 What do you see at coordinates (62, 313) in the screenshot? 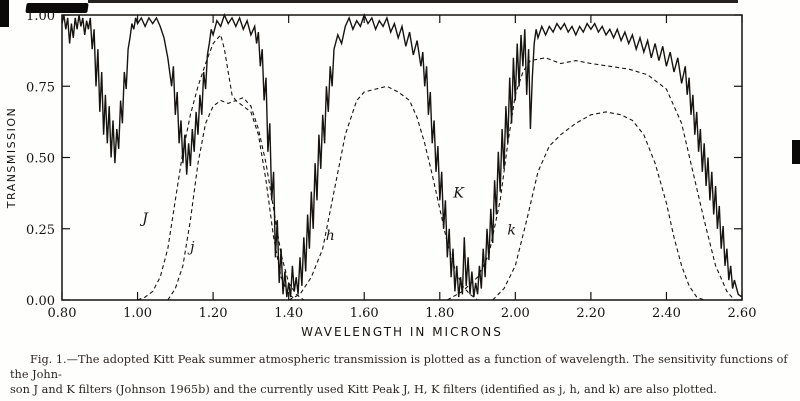
I see `x-tick-label: 0.80` at bounding box center [62, 313].